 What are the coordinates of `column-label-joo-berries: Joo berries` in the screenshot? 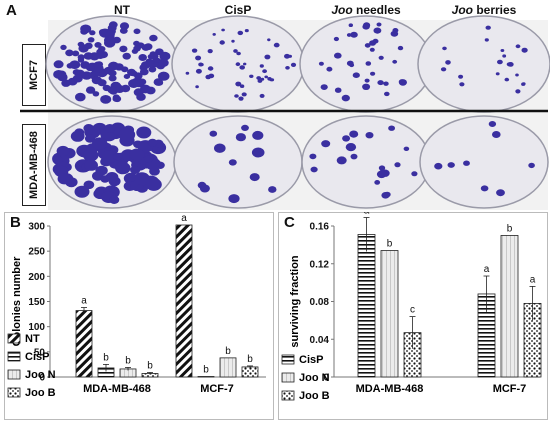 It's located at (484, 10).